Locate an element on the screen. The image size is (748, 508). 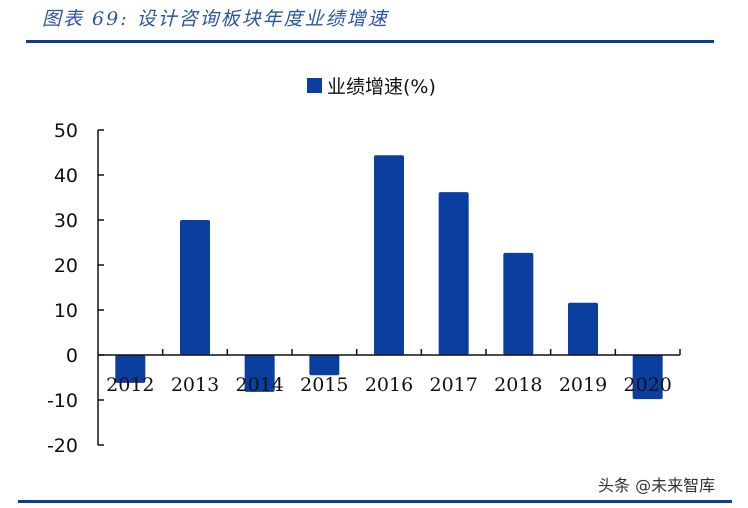
y-tick-label: 40 is located at coordinates (66, 176).